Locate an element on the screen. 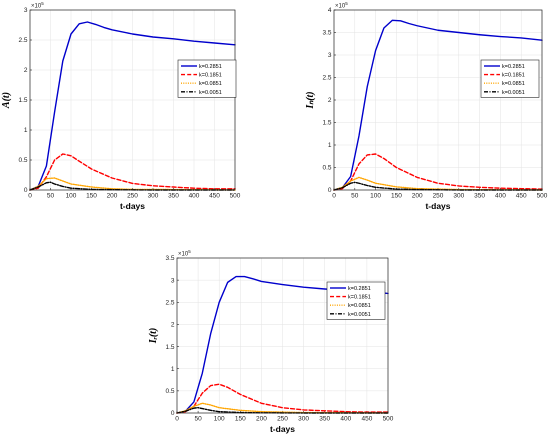  y-axis-label: A(t) is located at coordinates (6, 100).